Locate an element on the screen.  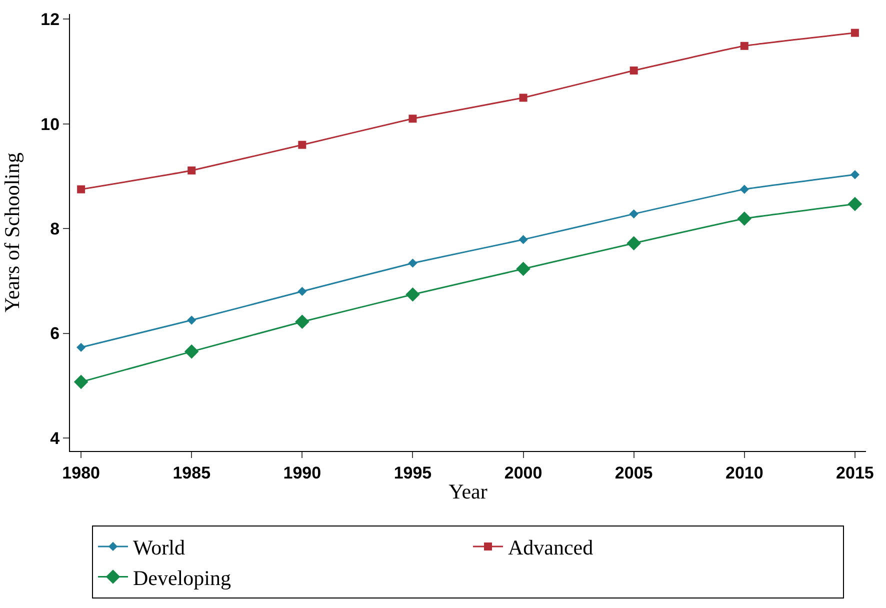
x-tick-label: 2005 is located at coordinates (633, 472).